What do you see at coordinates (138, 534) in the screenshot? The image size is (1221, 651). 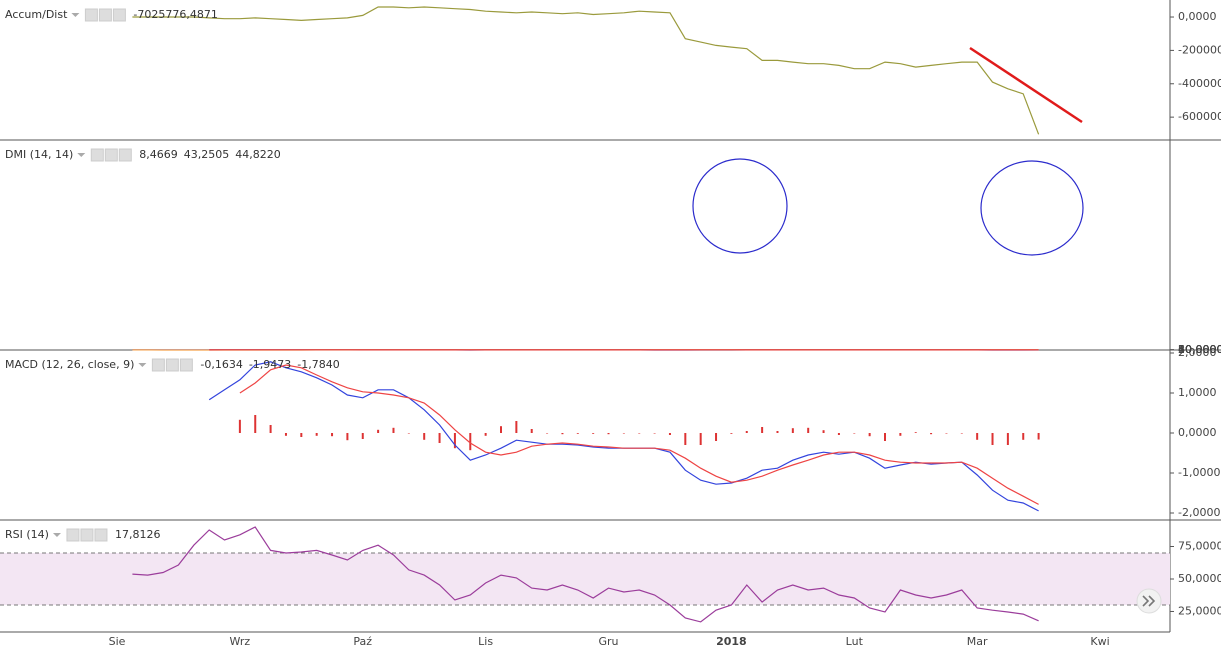 I see `legend-value: 17,8126` at bounding box center [138, 534].